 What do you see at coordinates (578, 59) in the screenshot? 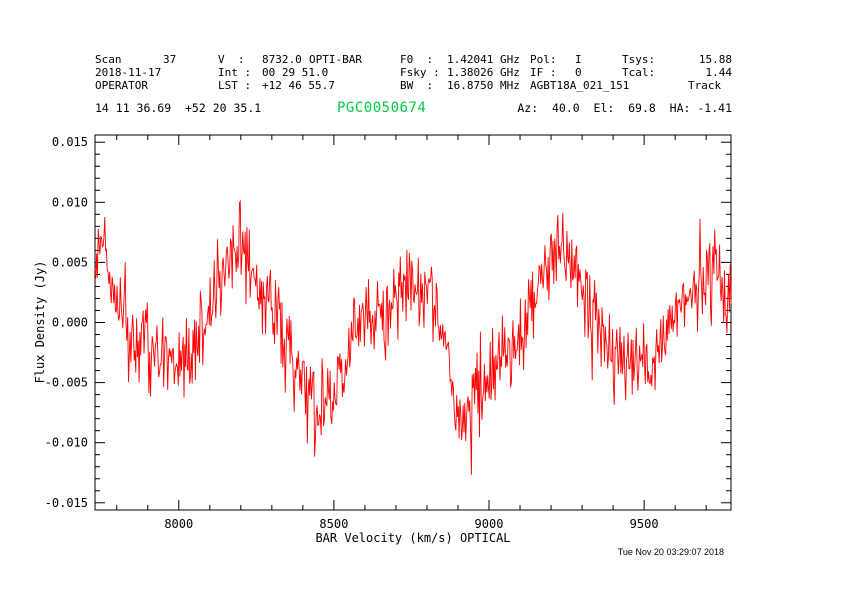
I see `pol-value: I` at bounding box center [578, 59].